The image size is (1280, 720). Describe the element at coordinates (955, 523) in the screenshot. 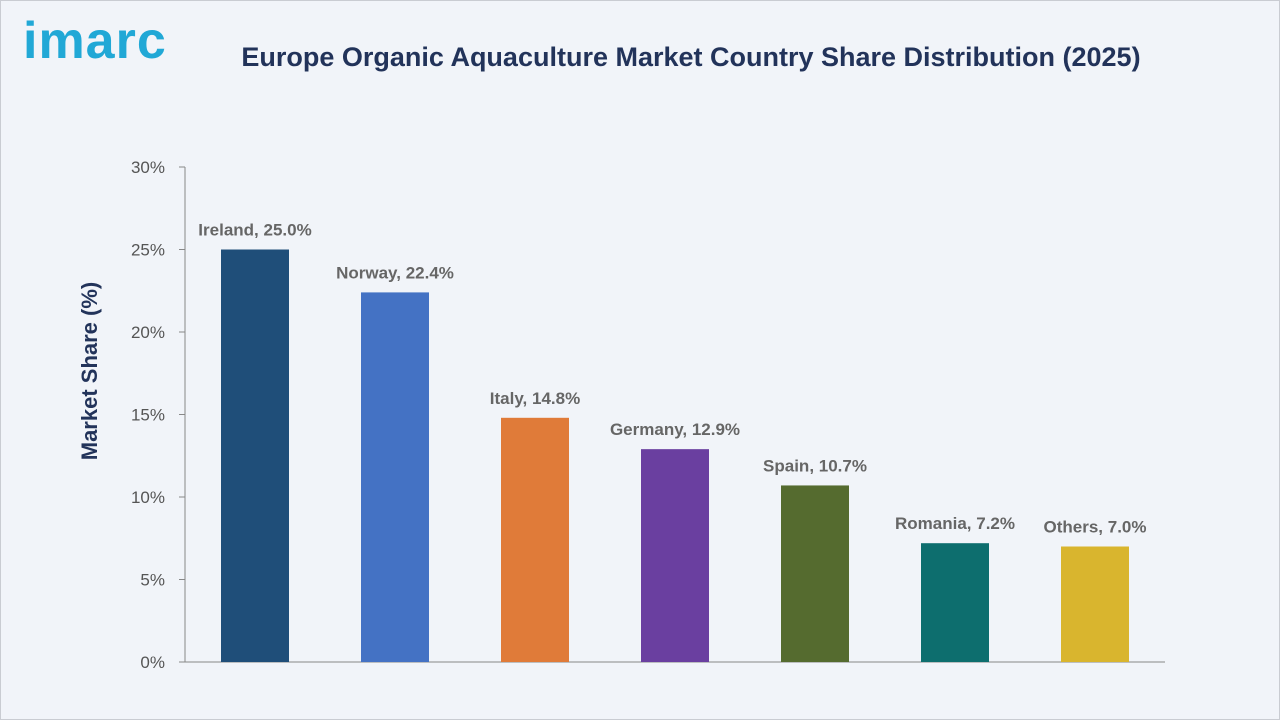

I see `data-label-romania: Romania, 7.2%` at that location.